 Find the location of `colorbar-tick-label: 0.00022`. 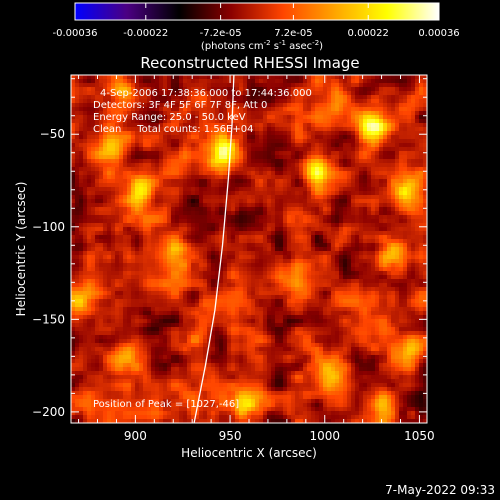

colorbar-tick-label: 0.00022 is located at coordinates (368, 33).